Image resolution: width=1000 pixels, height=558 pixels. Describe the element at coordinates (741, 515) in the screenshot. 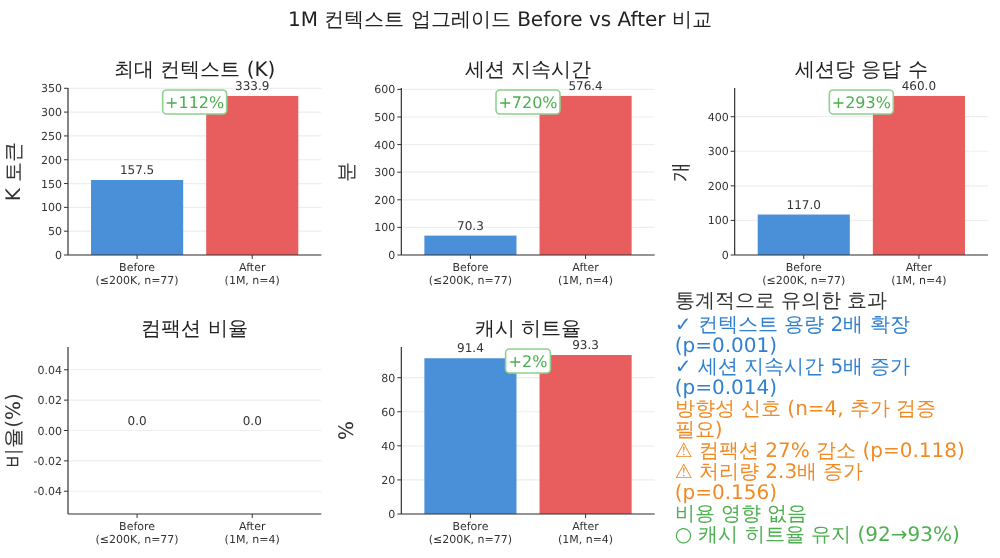

I see `text: 비용 영향 없음` at that location.